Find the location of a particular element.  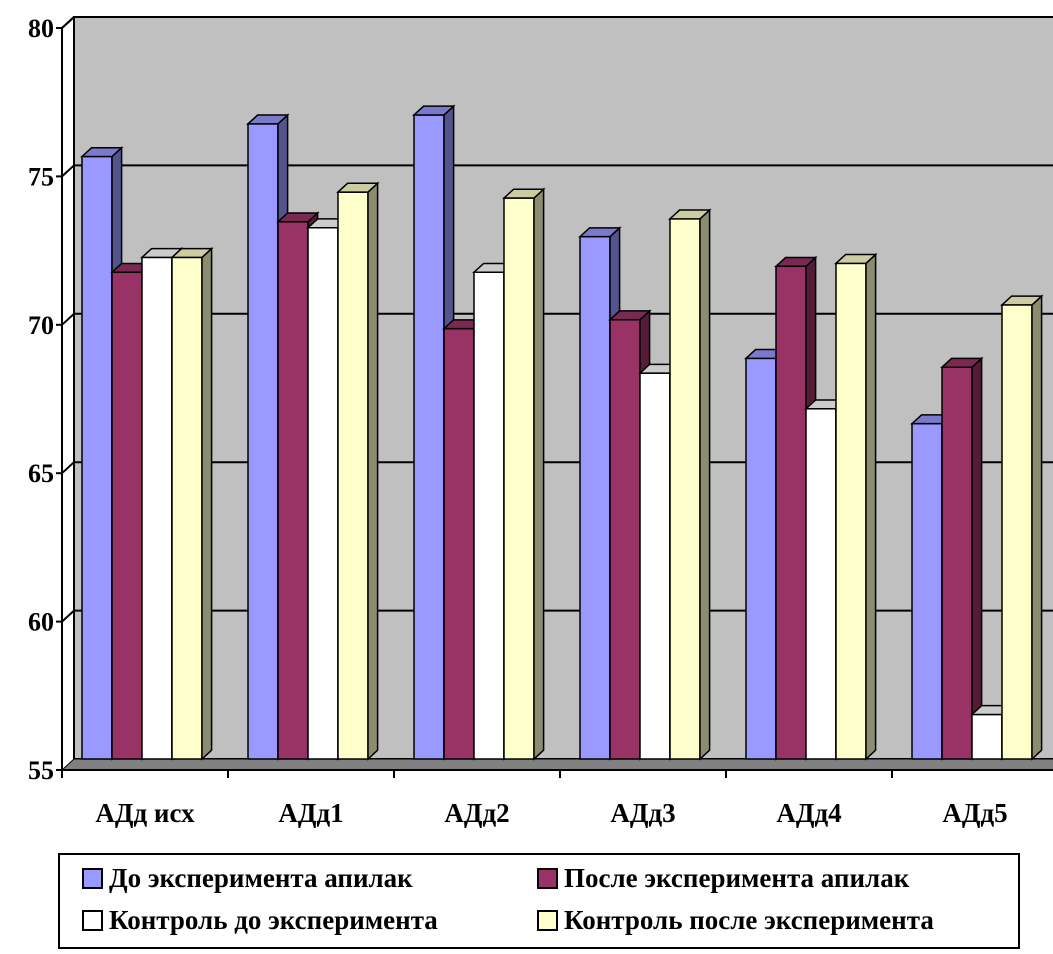

x-tick-label: АДд2 is located at coordinates (476, 813).